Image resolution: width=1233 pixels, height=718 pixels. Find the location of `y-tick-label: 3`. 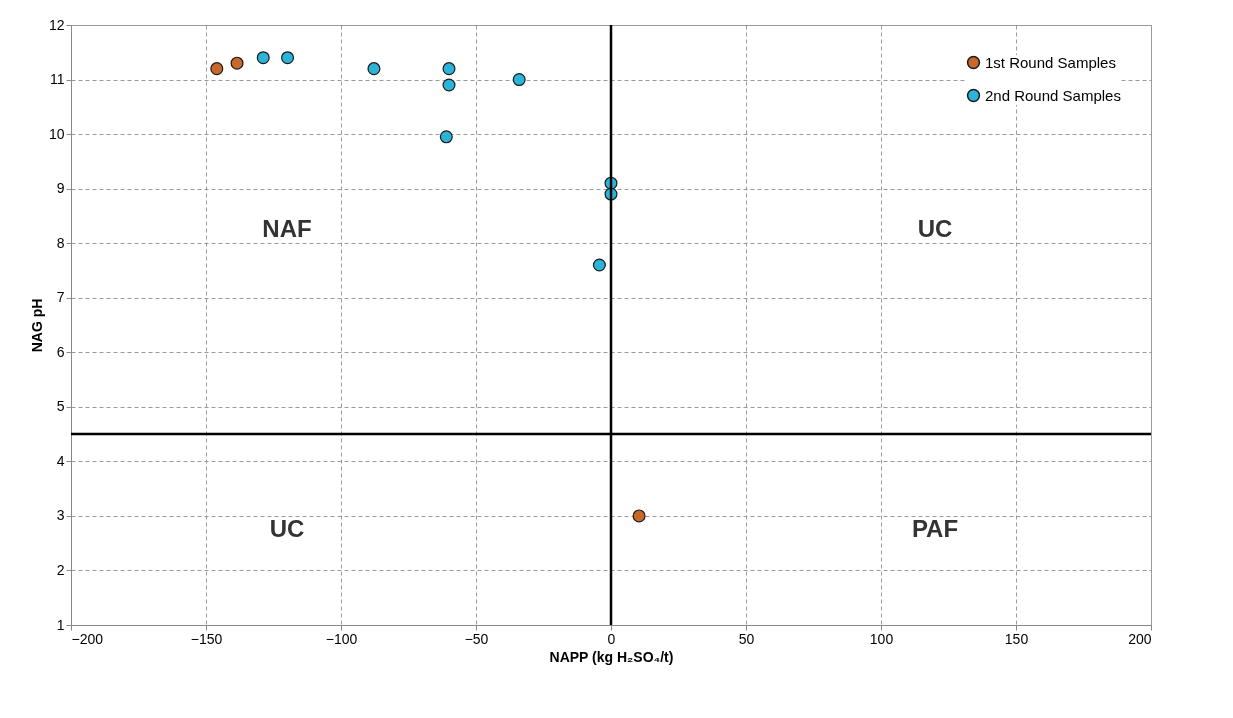

y-tick-label: 3 is located at coordinates (60, 515).